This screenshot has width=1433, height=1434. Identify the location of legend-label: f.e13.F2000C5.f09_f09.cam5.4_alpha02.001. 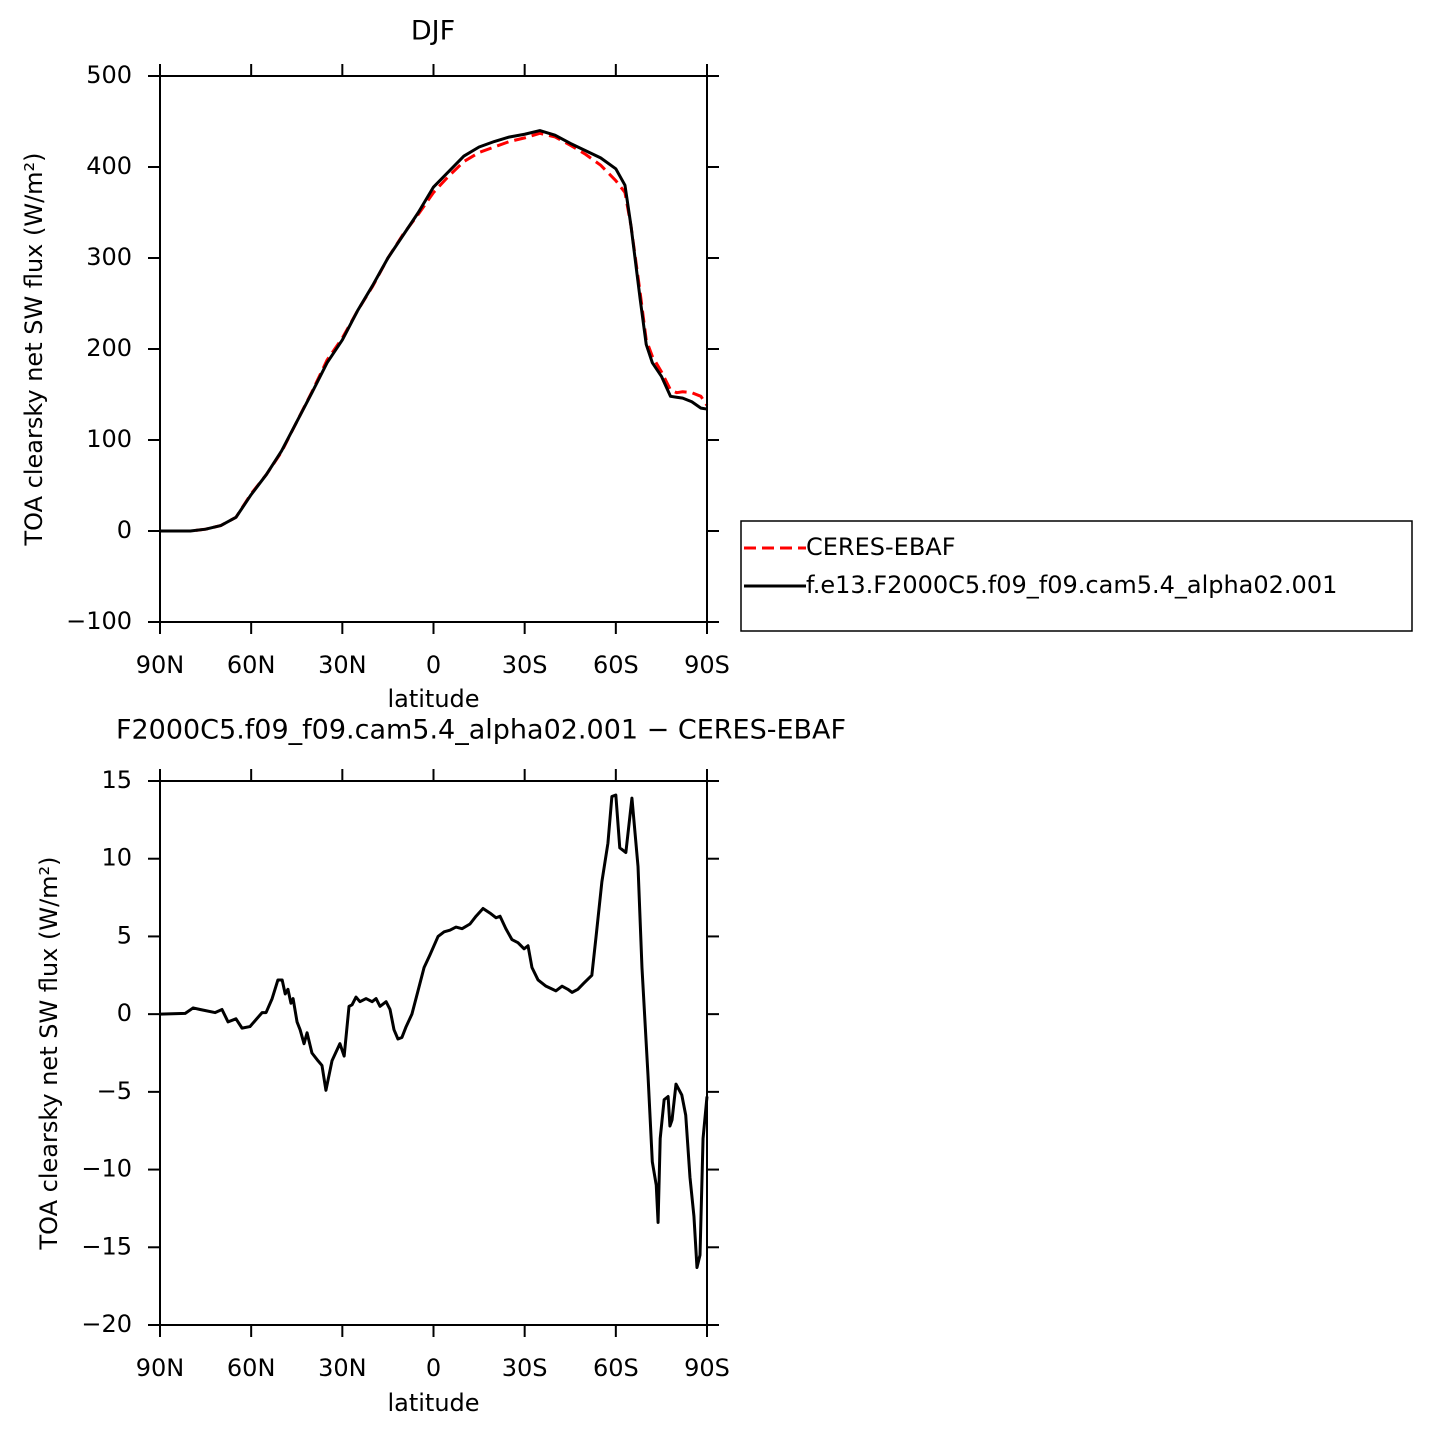
(1071, 585).